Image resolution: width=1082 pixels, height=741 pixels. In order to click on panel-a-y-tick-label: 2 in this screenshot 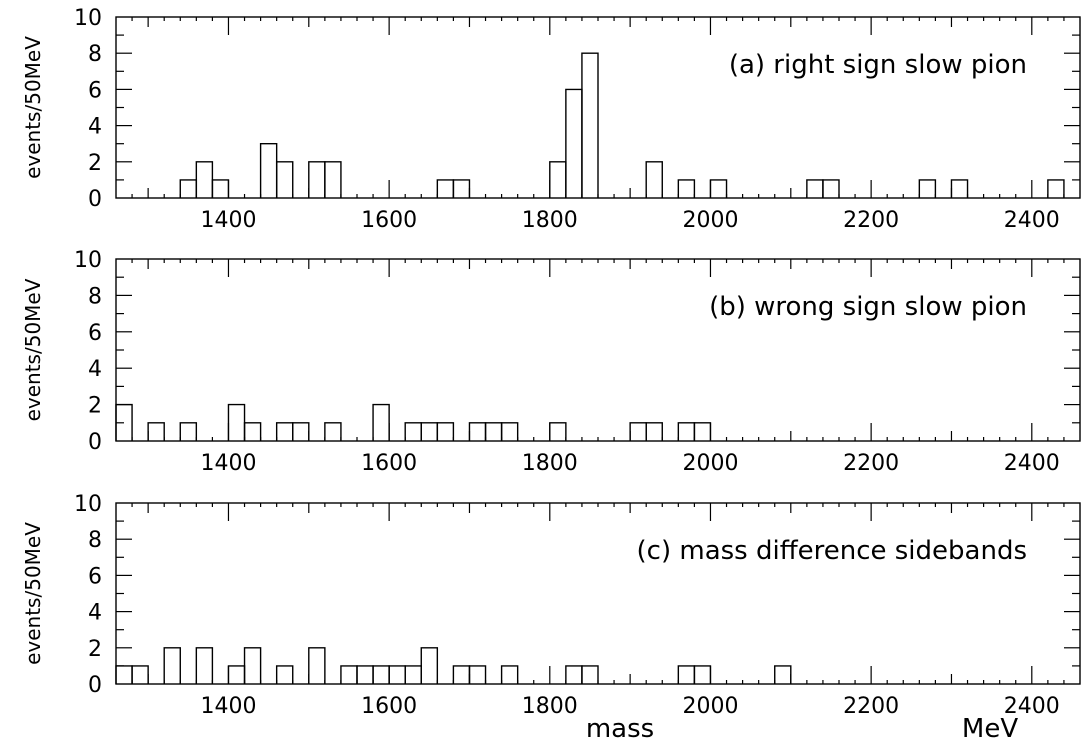, I will do `click(95, 163)`.